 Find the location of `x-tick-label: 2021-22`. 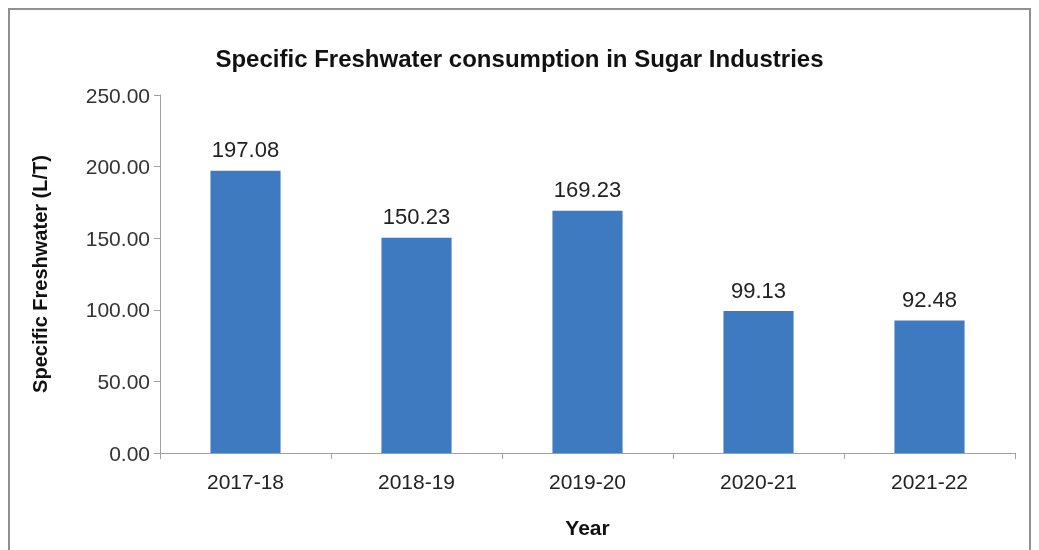

x-tick-label: 2021-22 is located at coordinates (929, 481).